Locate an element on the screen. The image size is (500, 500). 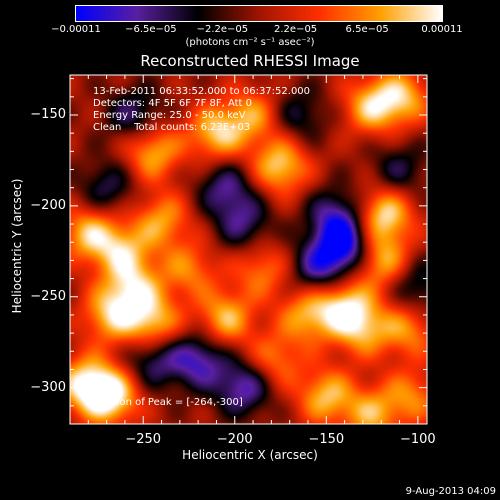
colorbar-tick-label: −0.00011 is located at coordinates (76, 29).